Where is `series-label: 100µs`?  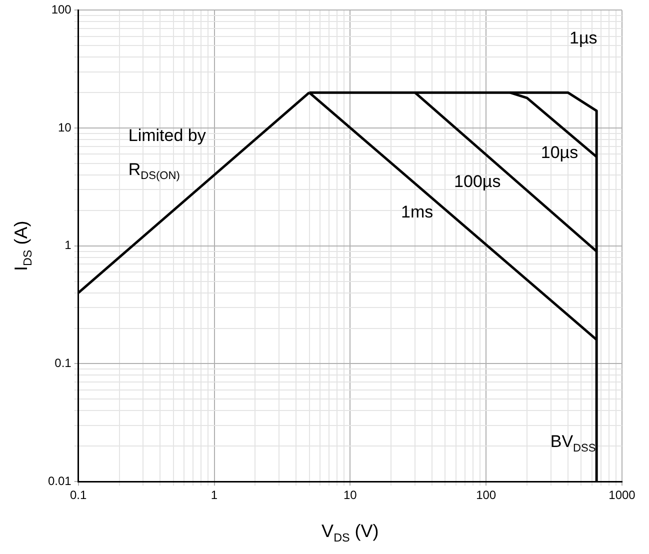 series-label: 100µs is located at coordinates (477, 181).